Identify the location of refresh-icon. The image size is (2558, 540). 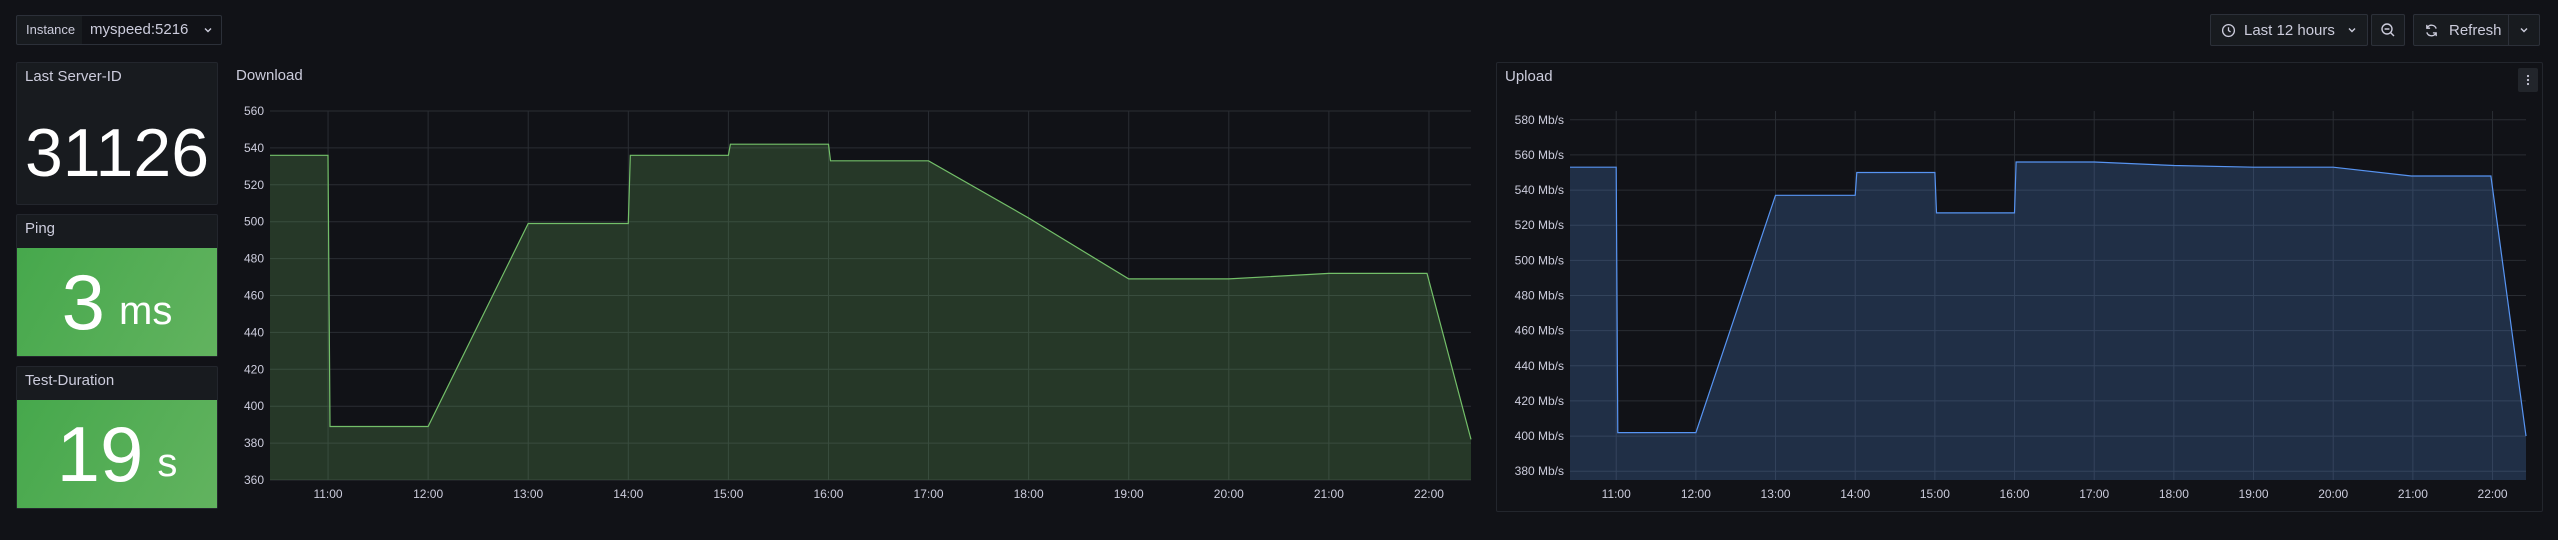
(2431, 30).